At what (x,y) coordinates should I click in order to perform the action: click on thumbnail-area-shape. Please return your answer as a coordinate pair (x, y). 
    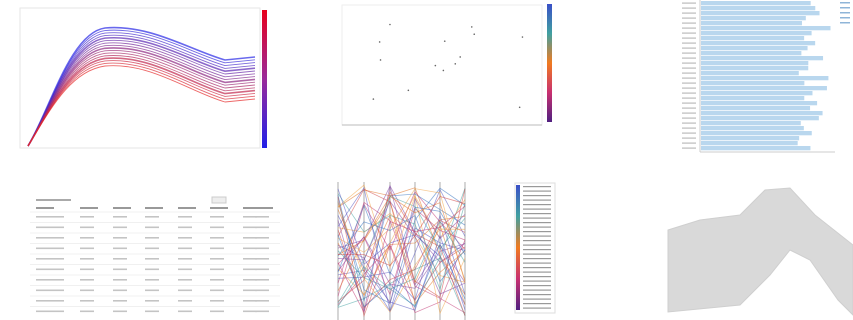
    Looking at the image, I should click on (760, 251).